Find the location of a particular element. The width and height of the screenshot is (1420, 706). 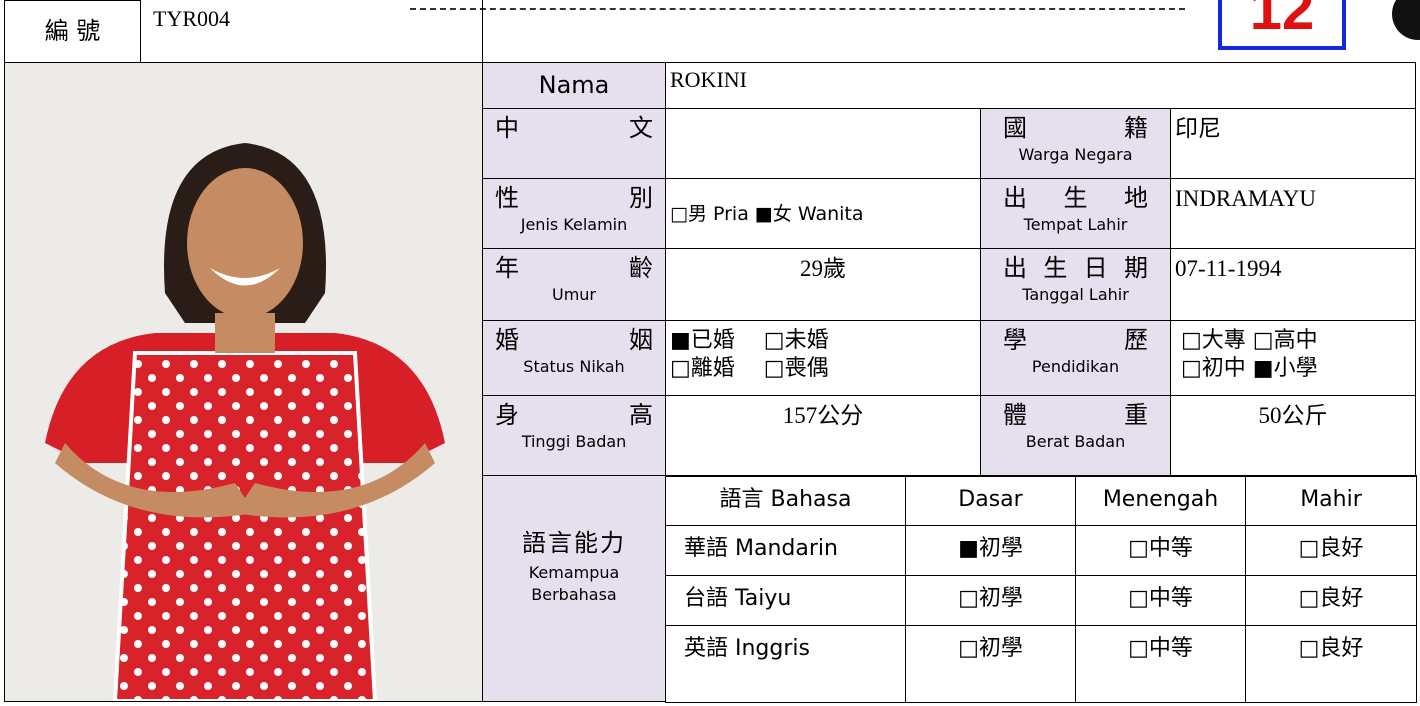

field-label: 出 生 地 Tempat Lahir is located at coordinates (1075, 213).